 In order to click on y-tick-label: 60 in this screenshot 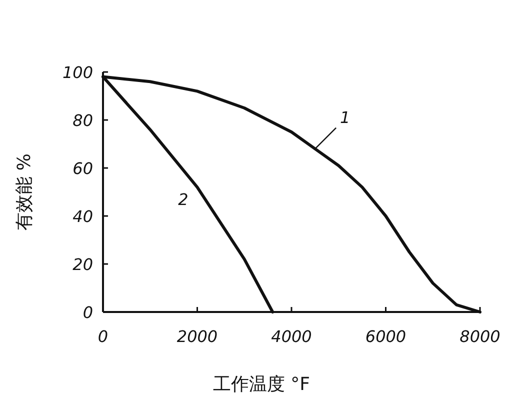, I will do `click(82, 168)`.